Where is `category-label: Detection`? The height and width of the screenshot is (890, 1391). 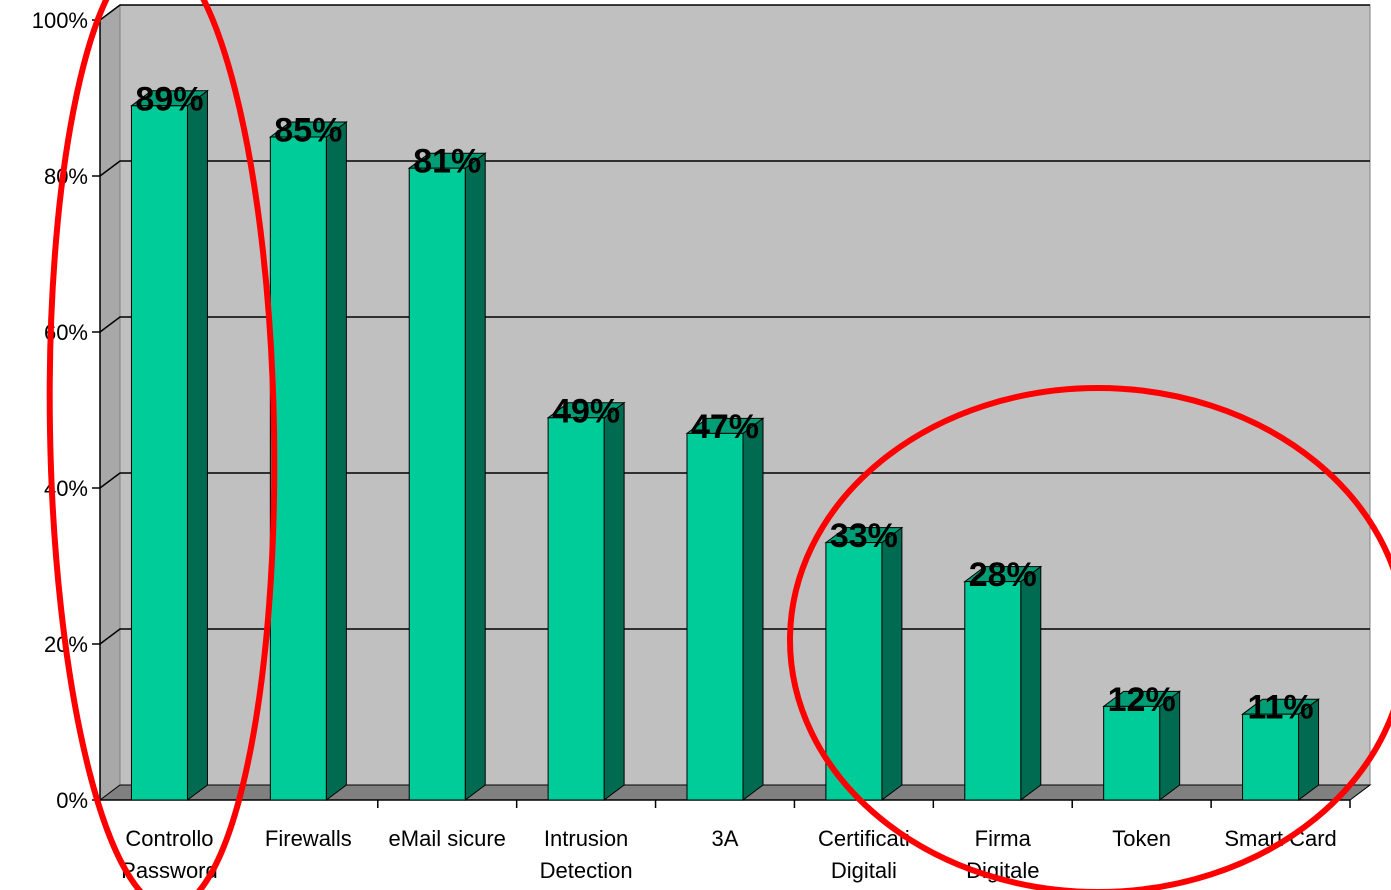 category-label: Detection is located at coordinates (586, 870).